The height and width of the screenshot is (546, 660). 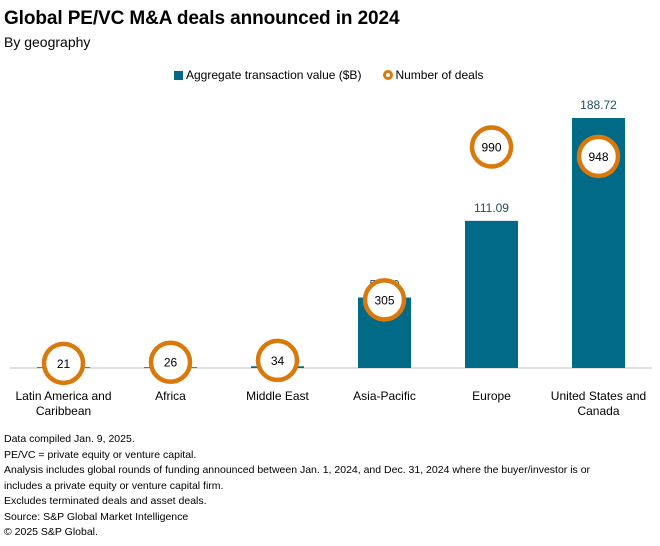 What do you see at coordinates (274, 75) in the screenshot?
I see `legend-label: Aggregate transaction value ($B)` at bounding box center [274, 75].